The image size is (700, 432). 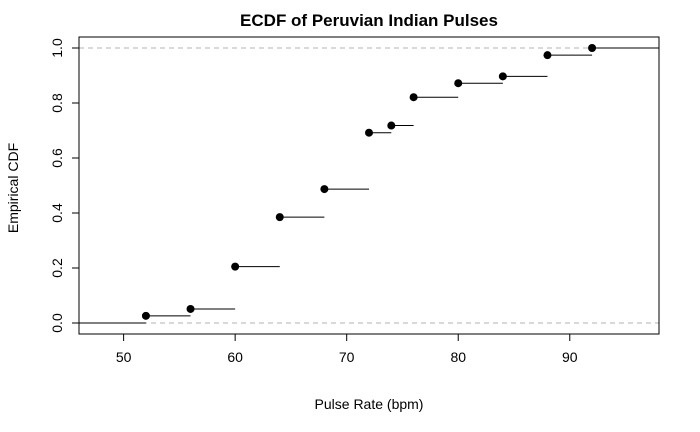 What do you see at coordinates (570, 357) in the screenshot?
I see `x-tick-label: 90` at bounding box center [570, 357].